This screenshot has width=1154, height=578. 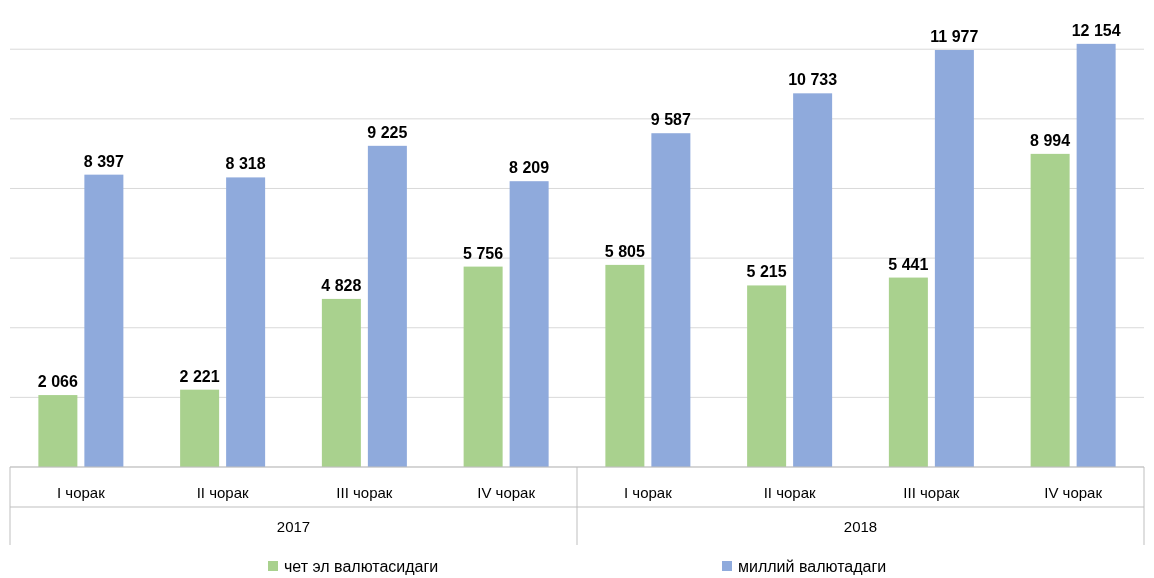 I want to click on data-label: 4 828, so click(x=341, y=285).